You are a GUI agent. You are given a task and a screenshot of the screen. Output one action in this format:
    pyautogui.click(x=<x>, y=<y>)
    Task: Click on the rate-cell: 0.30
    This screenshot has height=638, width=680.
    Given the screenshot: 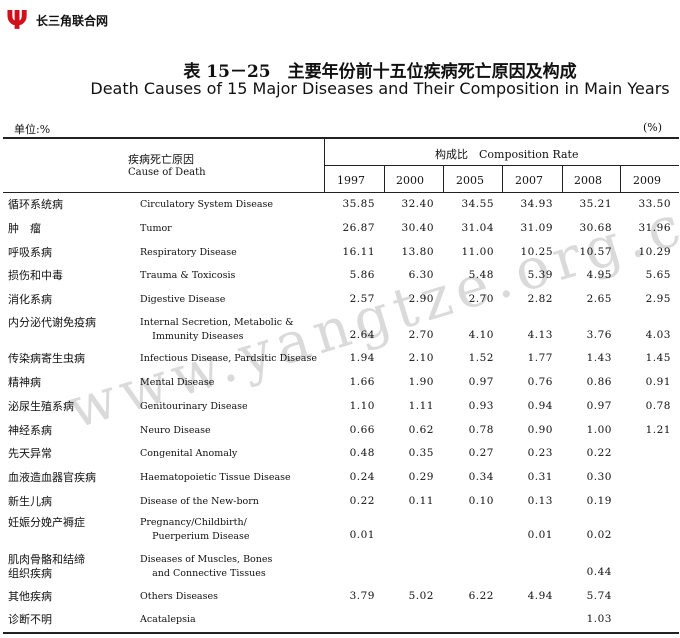 What is the action you would take?
    pyautogui.click(x=599, y=477)
    